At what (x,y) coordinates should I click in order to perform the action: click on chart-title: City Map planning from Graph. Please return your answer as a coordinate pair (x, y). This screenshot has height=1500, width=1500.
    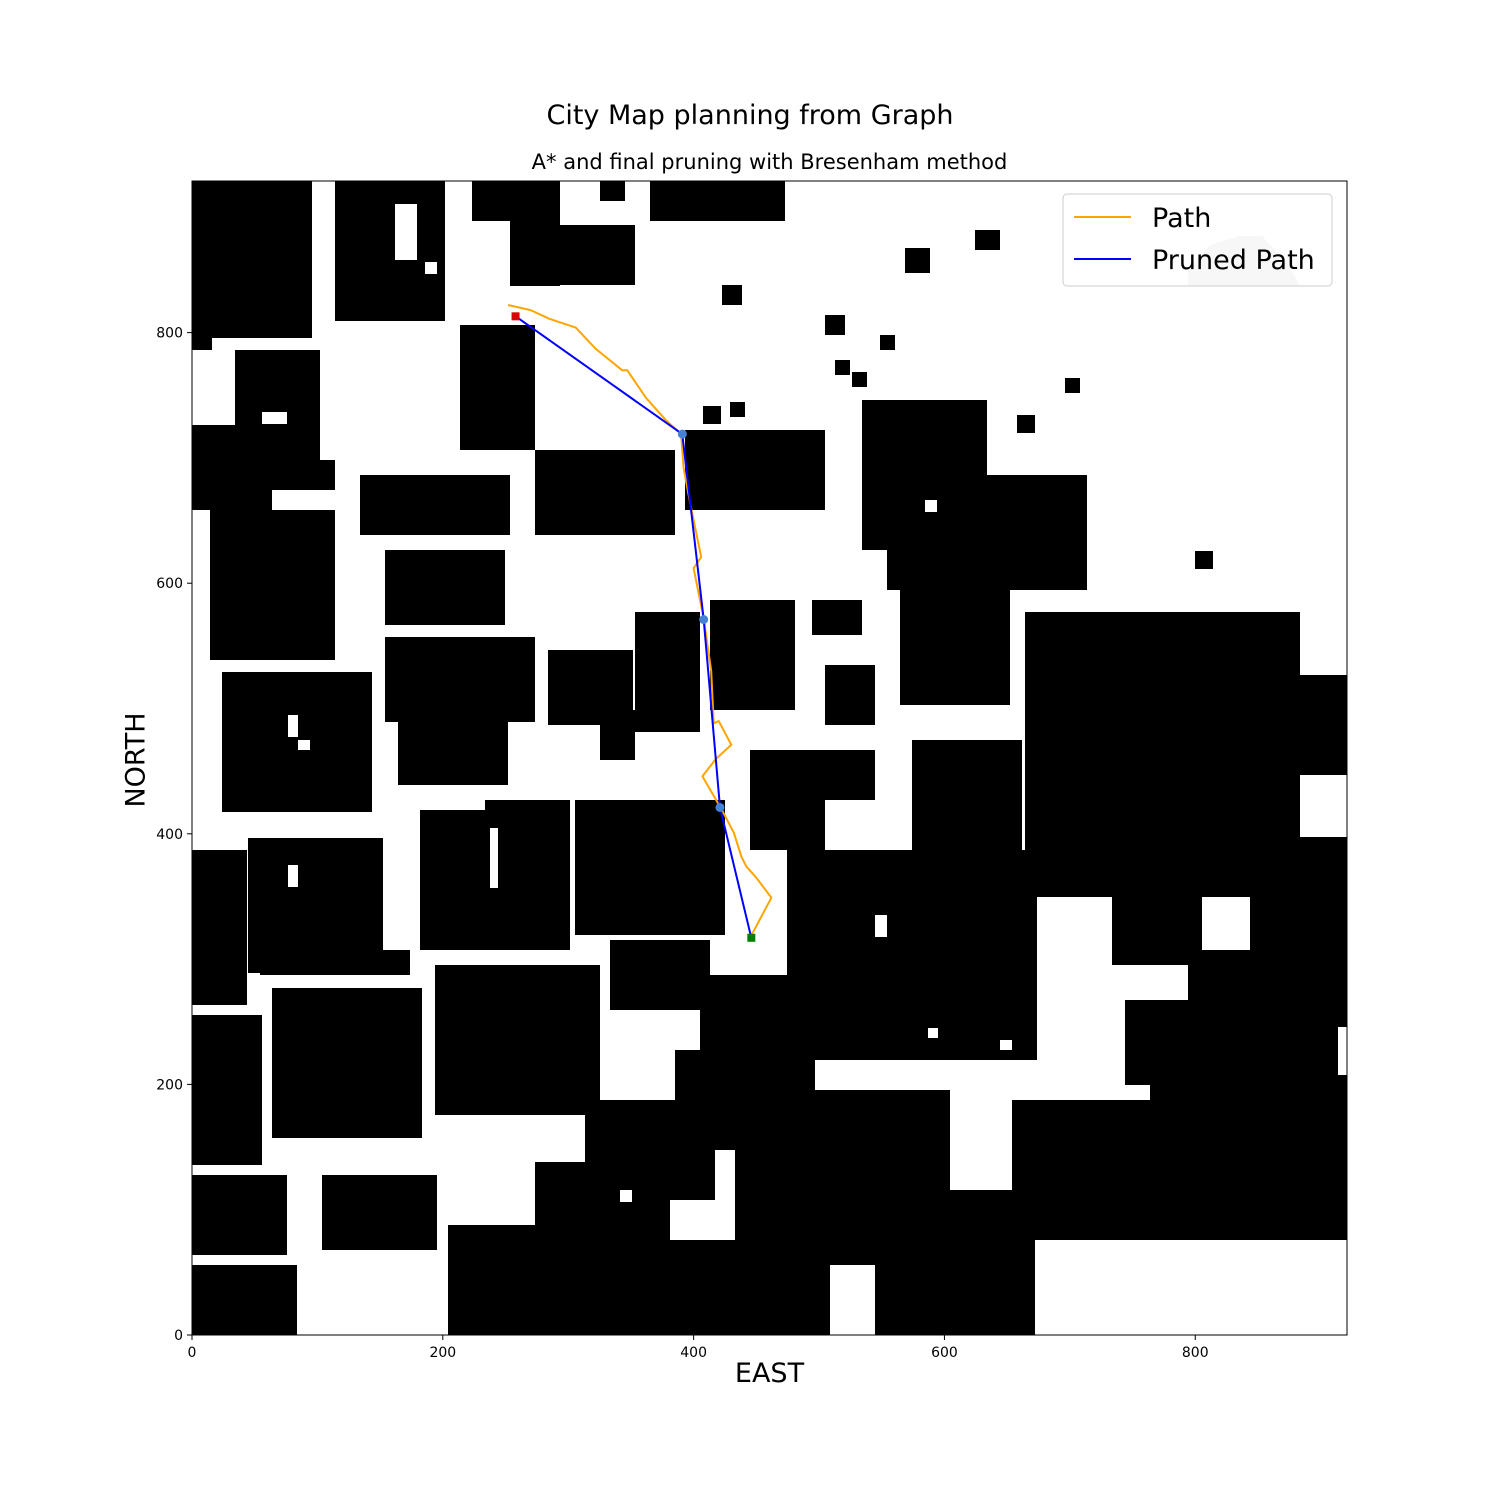
    Looking at the image, I should click on (750, 115).